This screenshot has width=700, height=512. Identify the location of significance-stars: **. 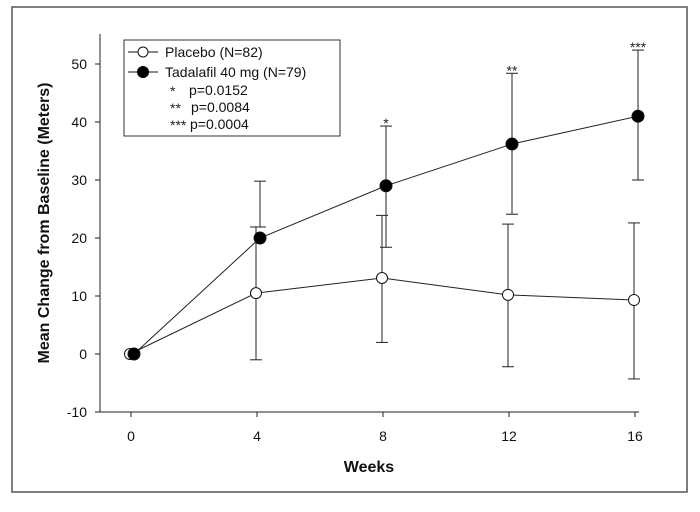
(512, 70).